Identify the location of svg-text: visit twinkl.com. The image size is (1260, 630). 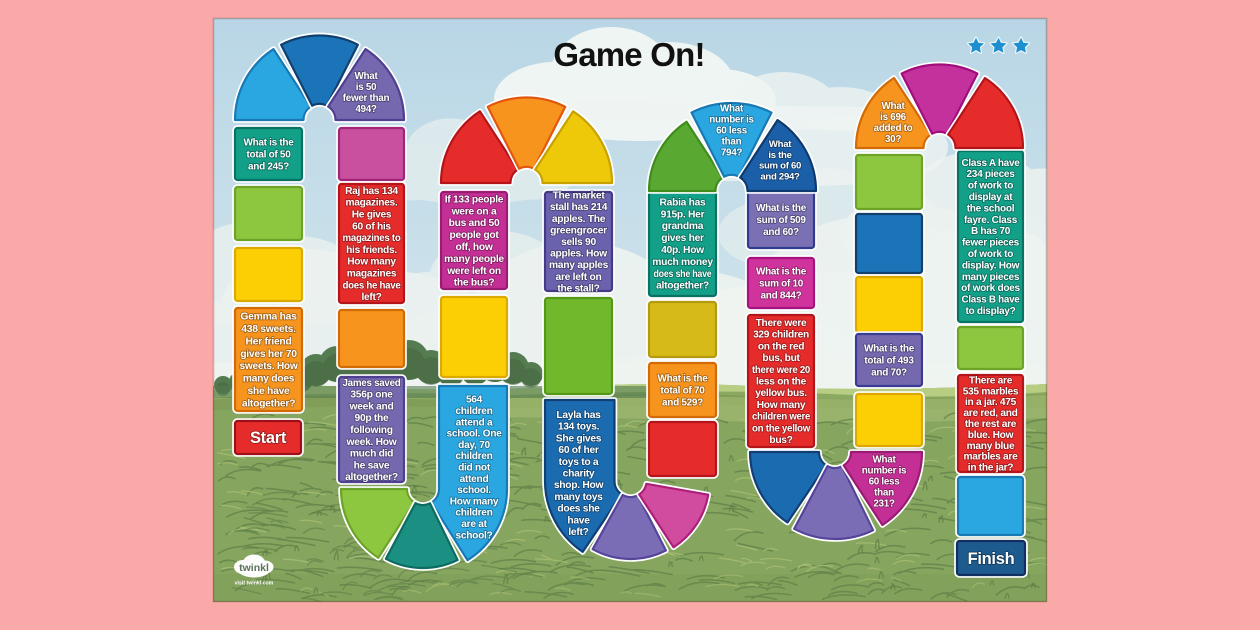
(254, 584).